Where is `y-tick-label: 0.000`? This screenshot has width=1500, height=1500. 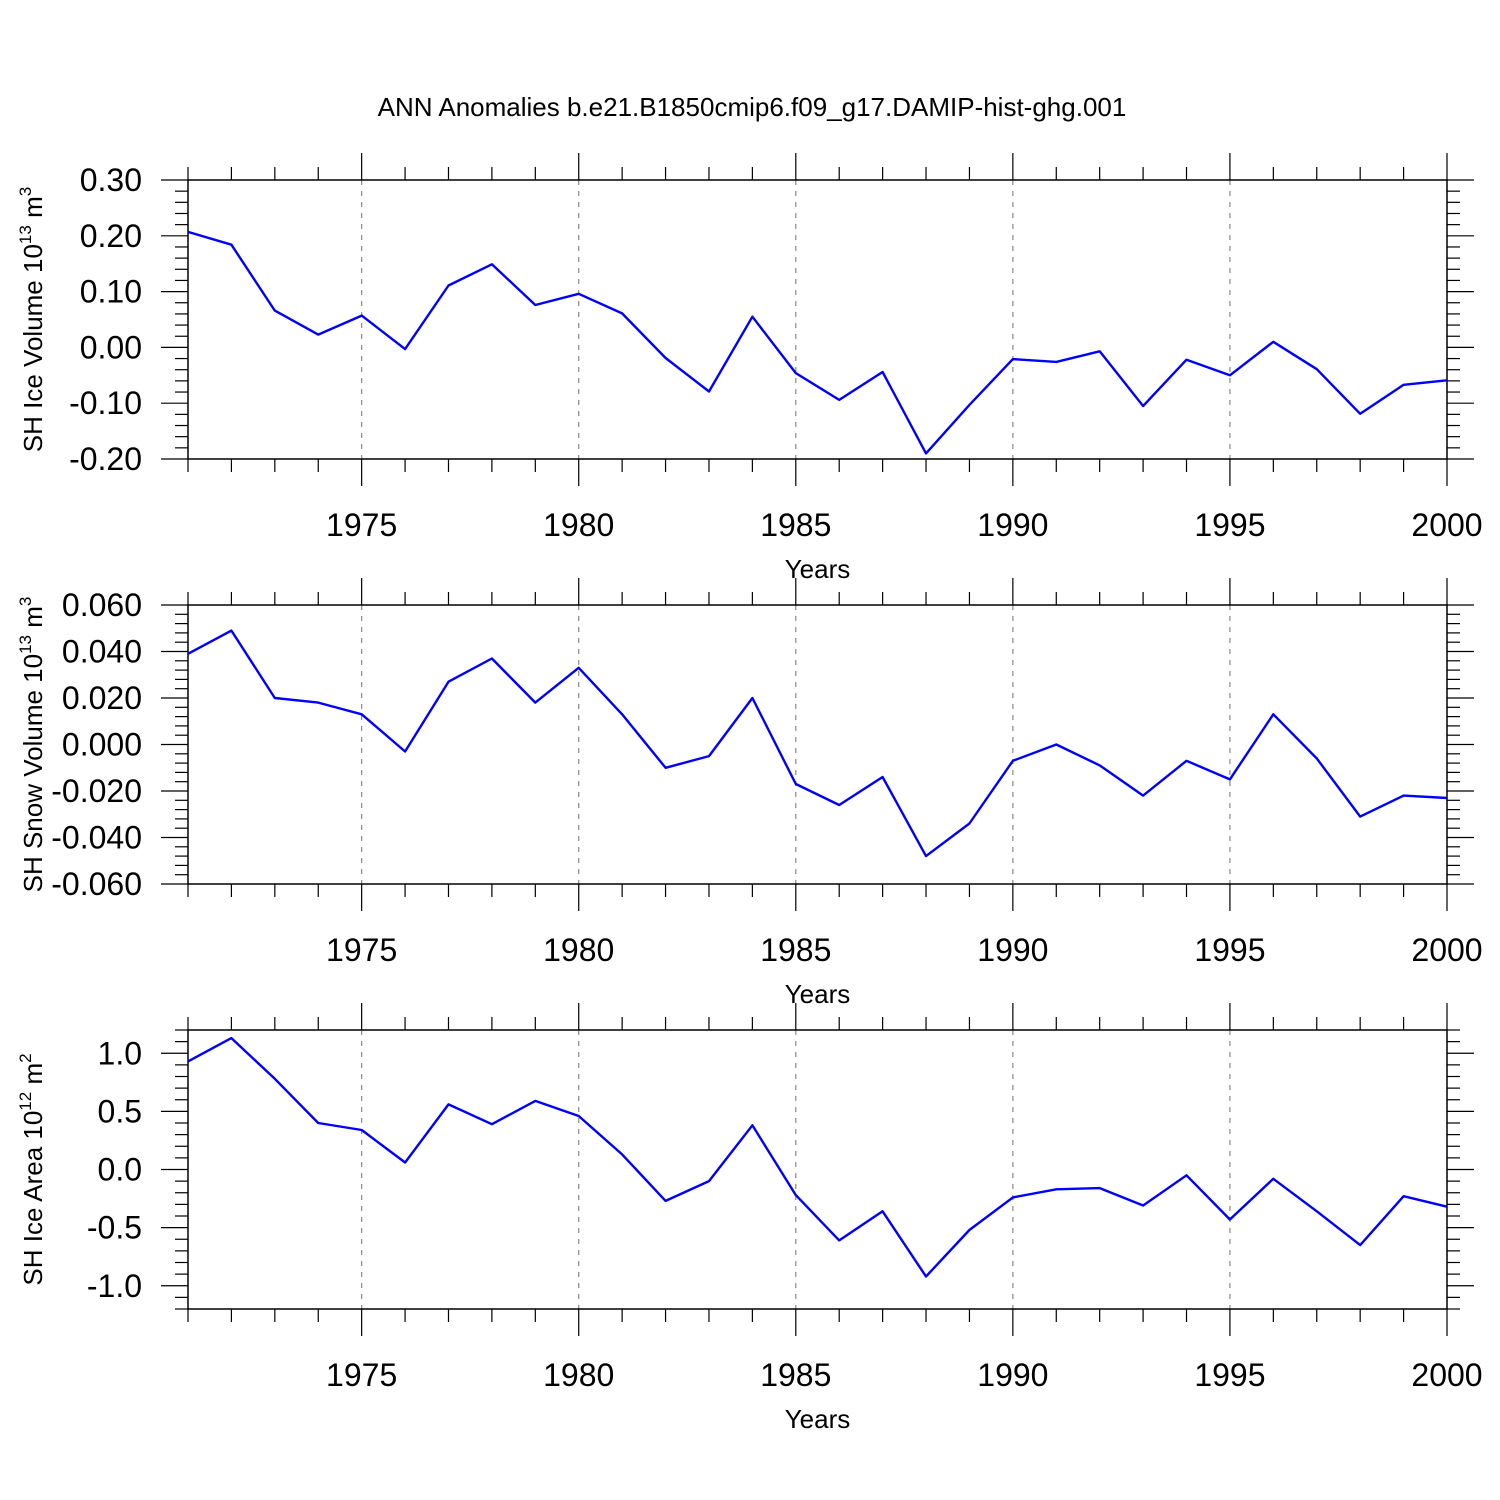
y-tick-label: 0.000 is located at coordinates (102, 745).